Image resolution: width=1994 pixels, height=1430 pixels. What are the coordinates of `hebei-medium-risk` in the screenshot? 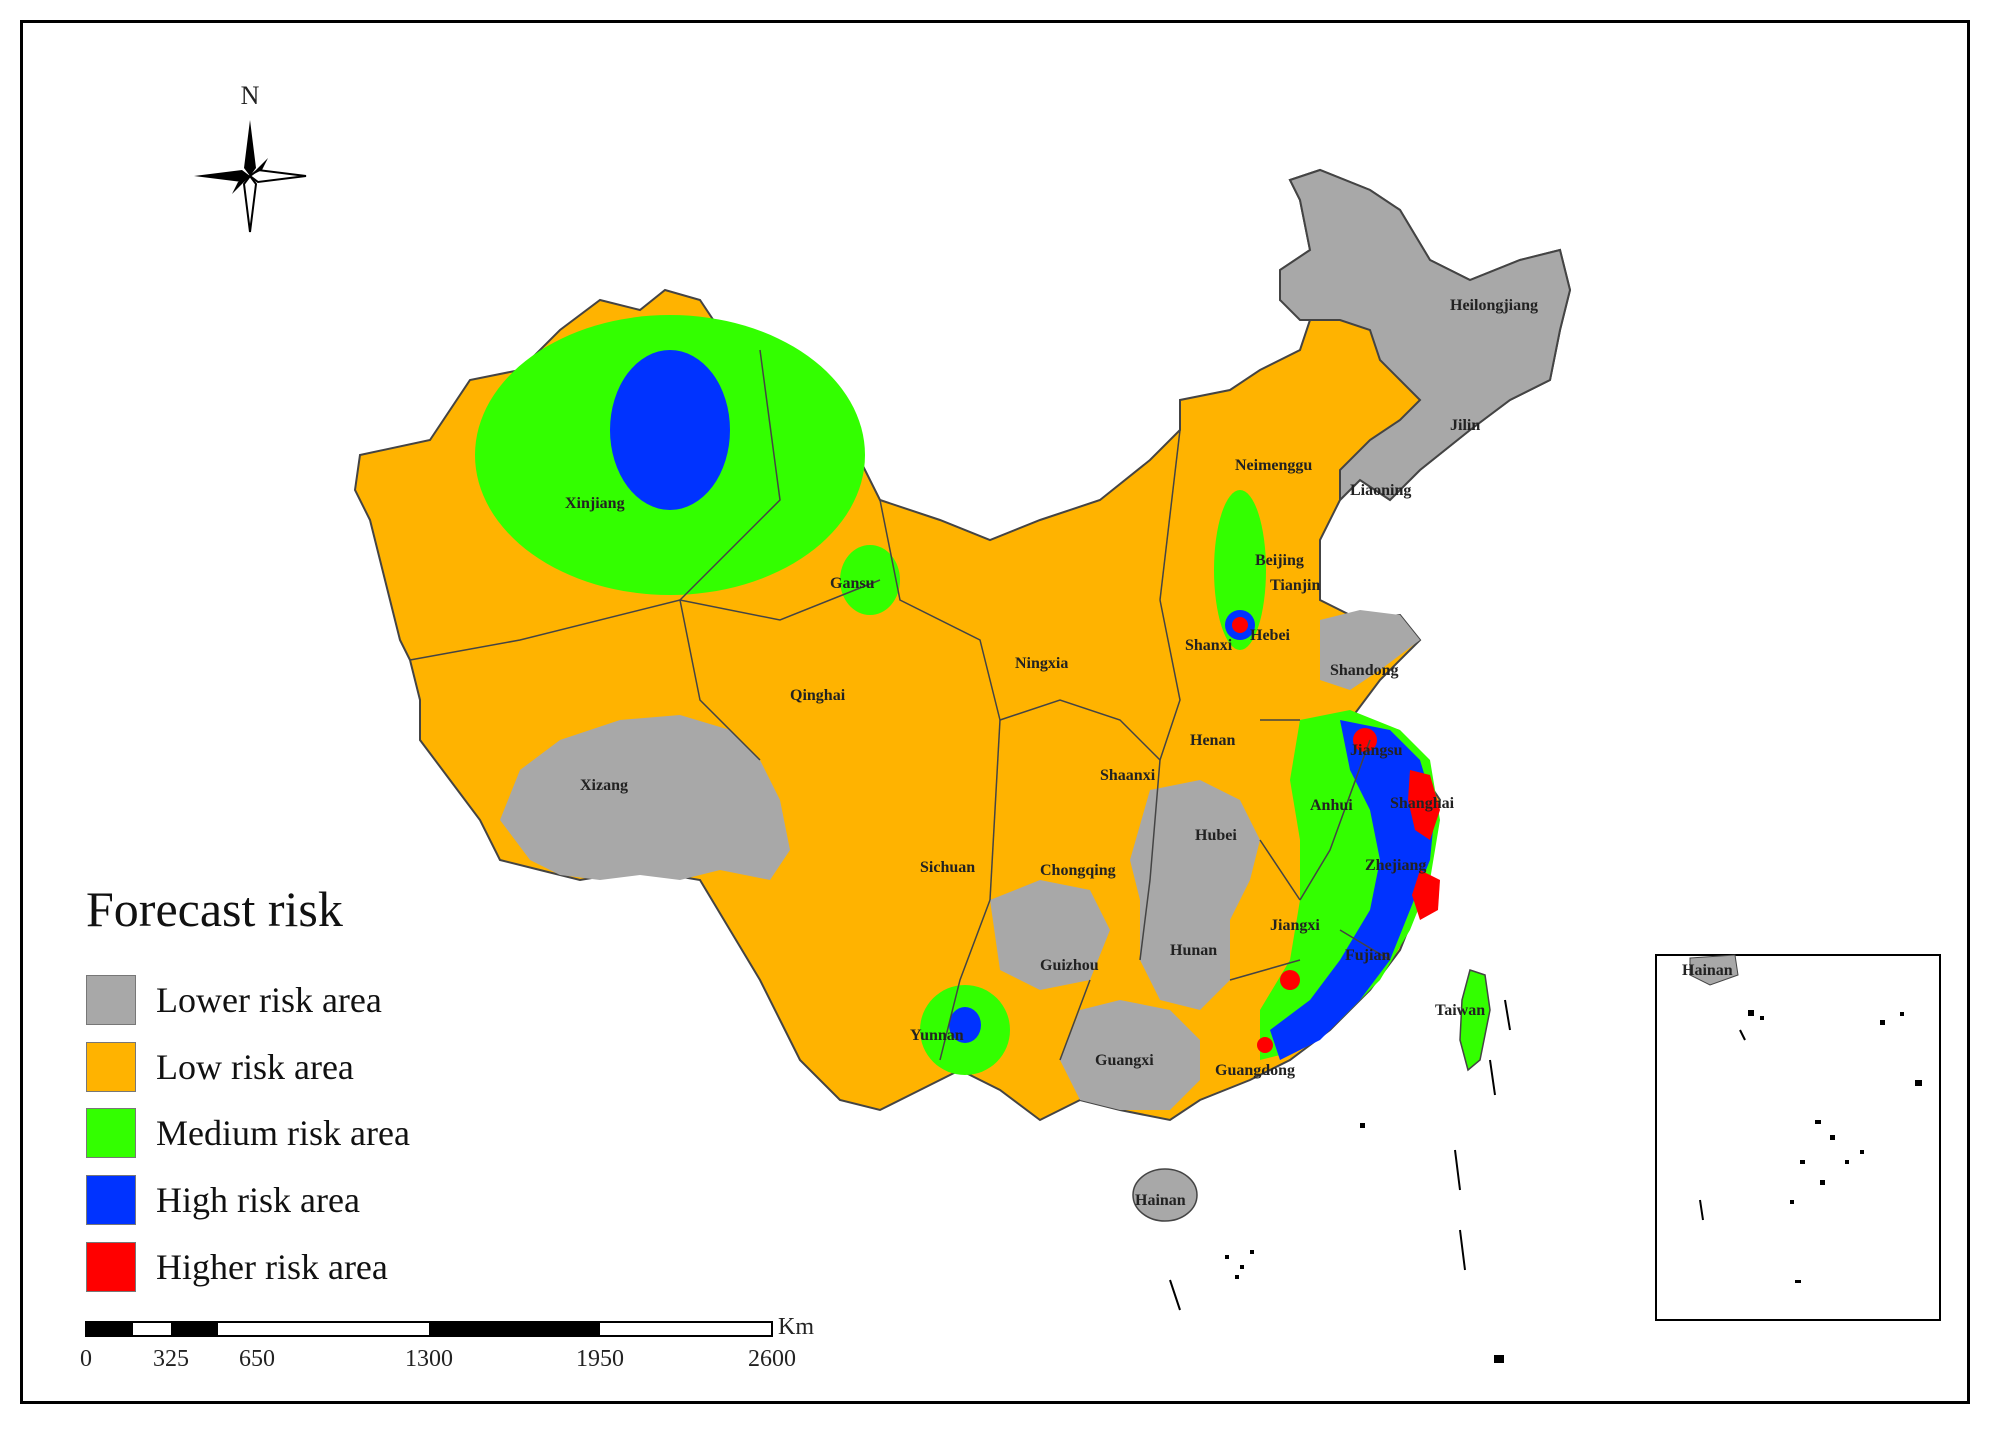 It's located at (1240, 570).